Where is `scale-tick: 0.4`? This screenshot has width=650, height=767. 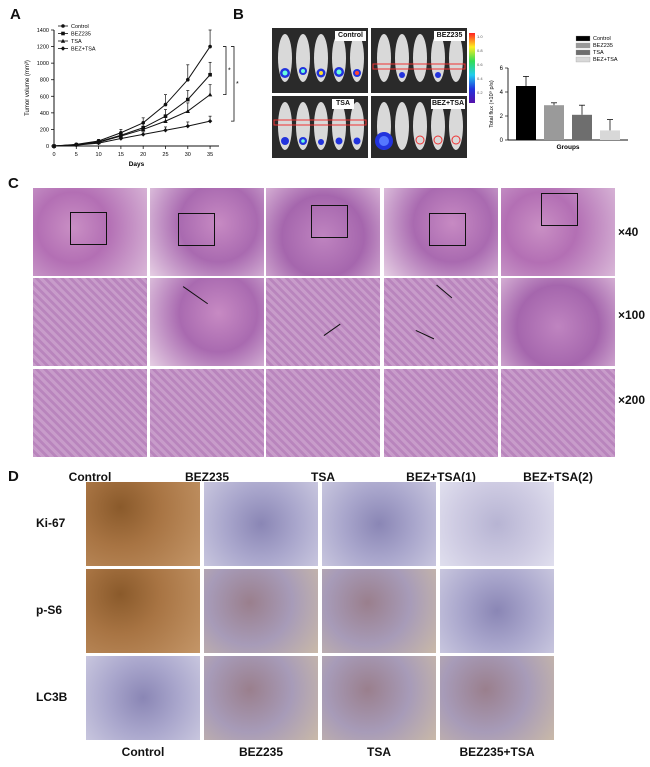
scale-tick: 0.4 is located at coordinates (480, 78).